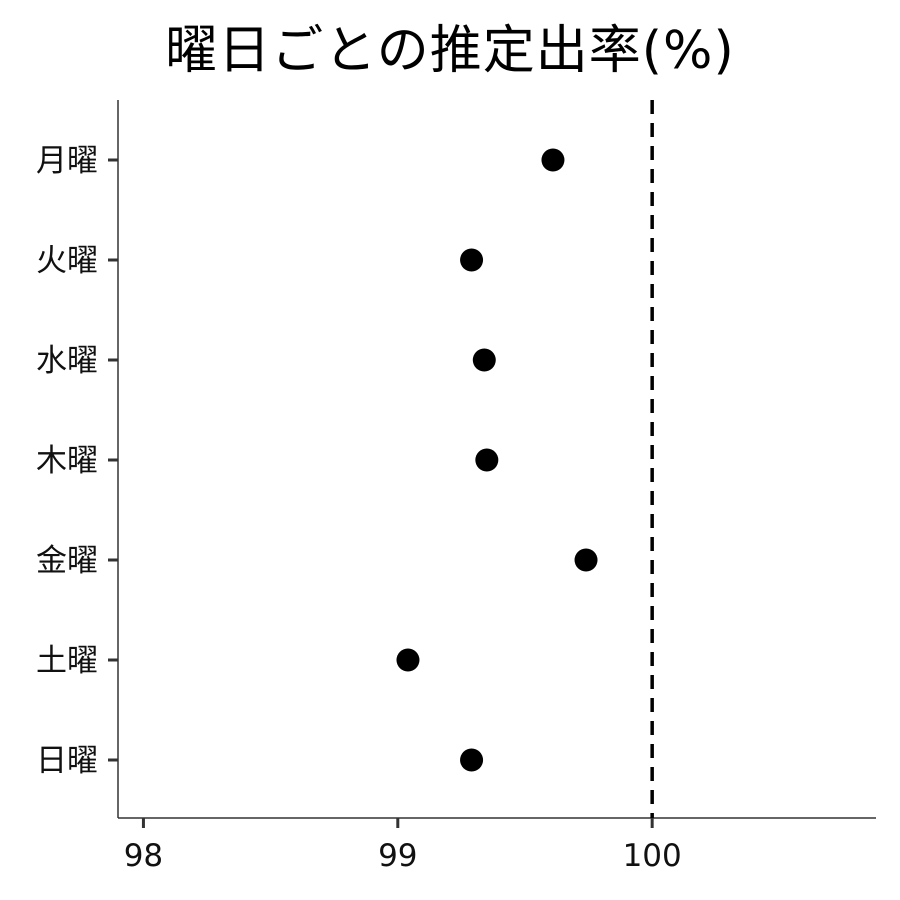 The height and width of the screenshot is (900, 900). What do you see at coordinates (67, 461) in the screenshot?
I see `y-tick-label: 木曜` at bounding box center [67, 461].